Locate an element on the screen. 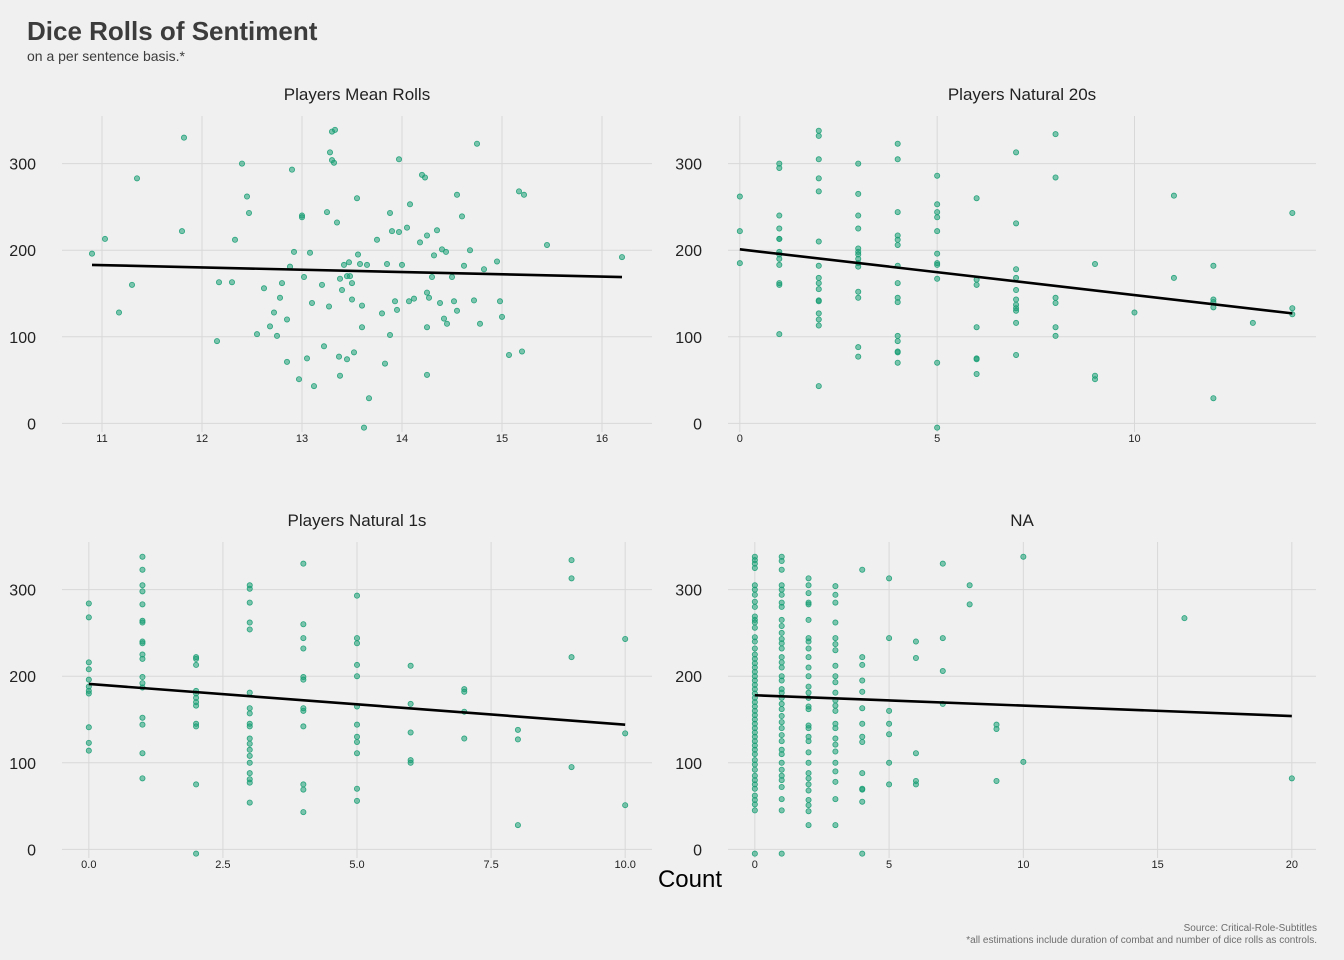 Image resolution: width=1344 pixels, height=960 pixels. fit-line is located at coordinates (1016, 281).